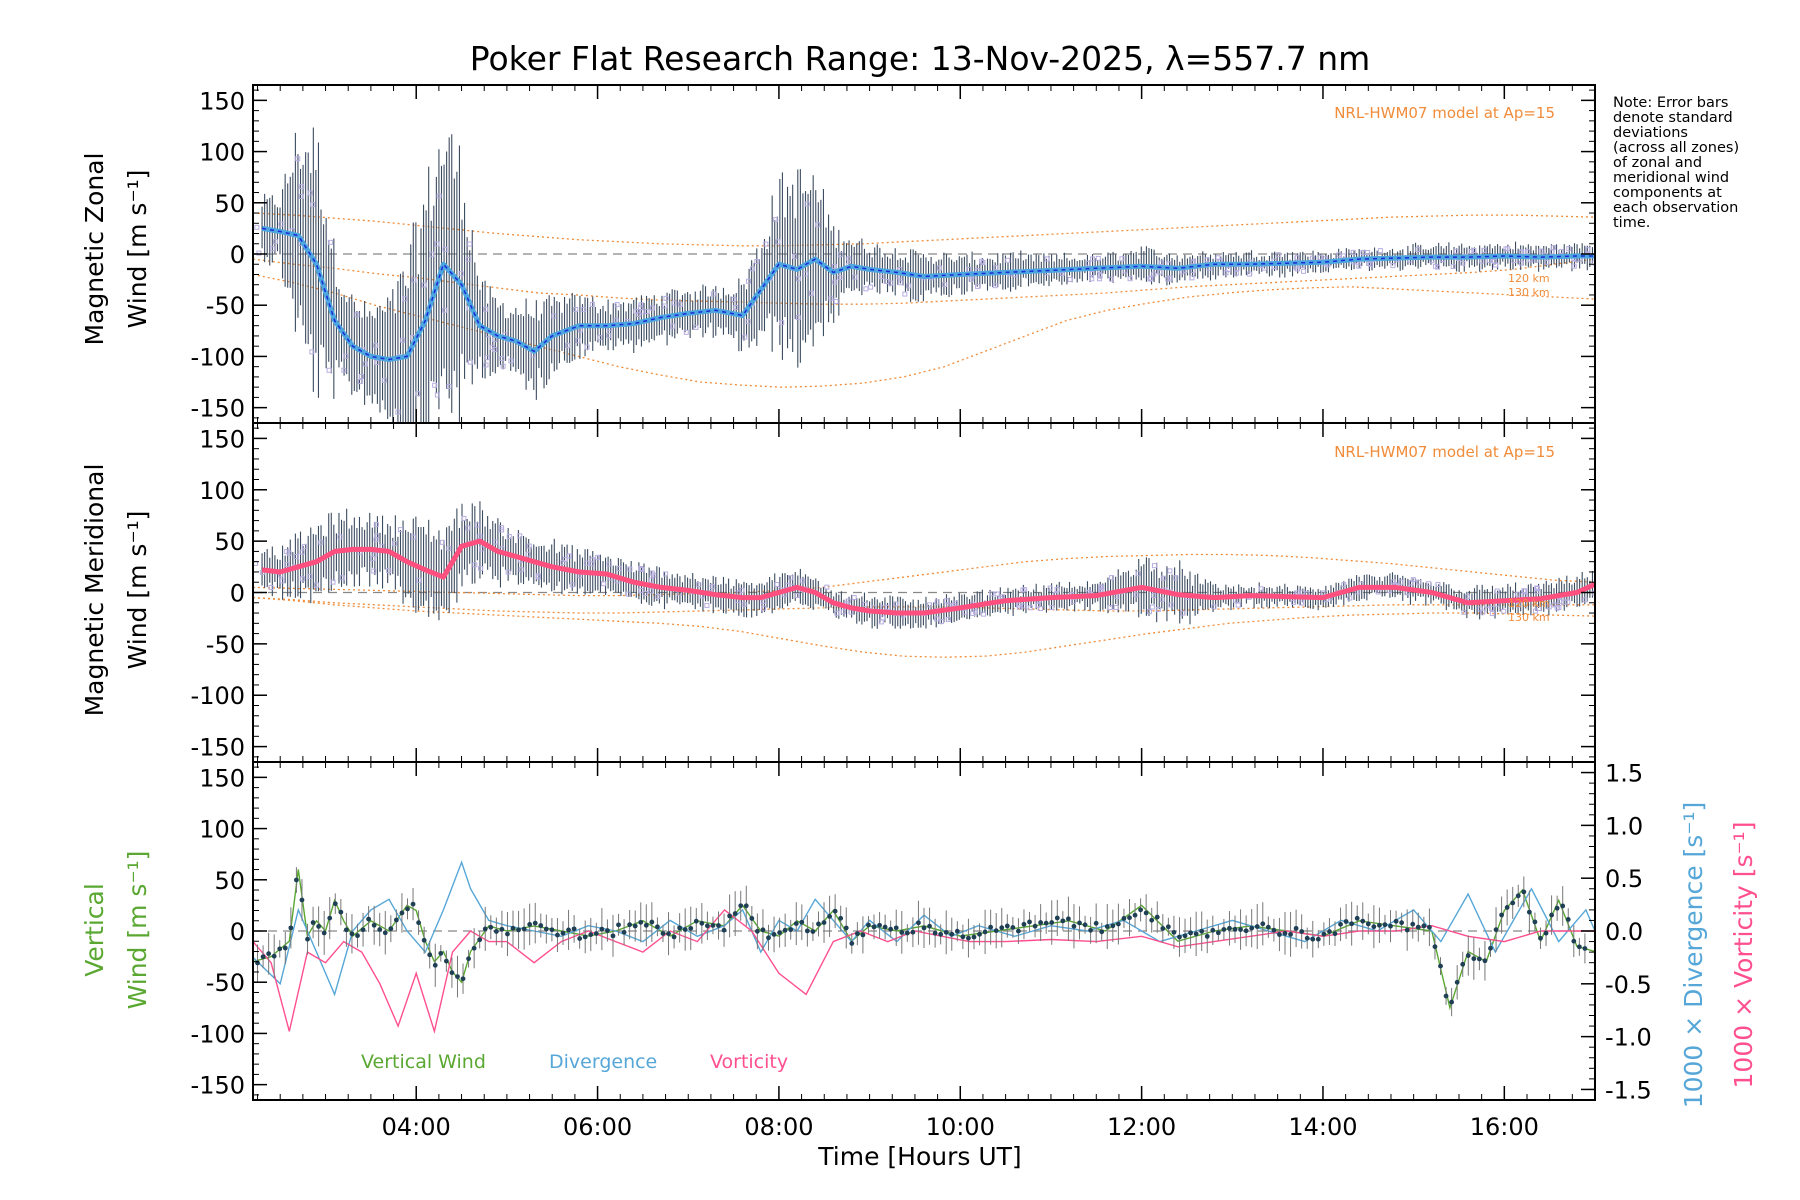  What do you see at coordinates (1624, 774) in the screenshot?
I see `y2-tick-label: 1.5` at bounding box center [1624, 774].